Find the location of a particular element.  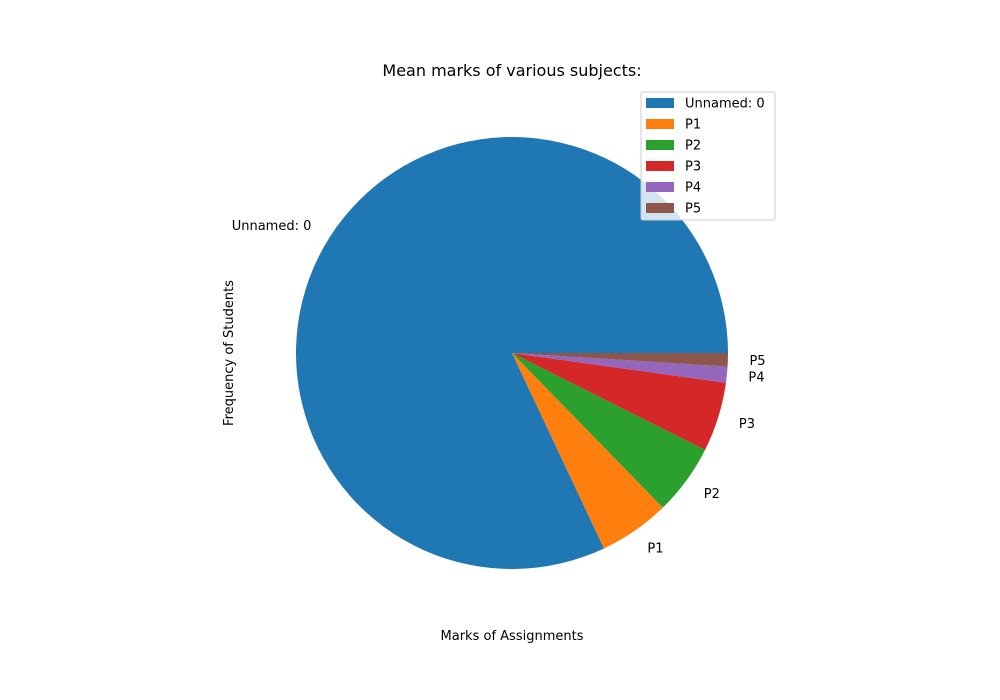

legend: Unnamed: 0 P1 P2 P3 P4 P5 is located at coordinates (708, 156).